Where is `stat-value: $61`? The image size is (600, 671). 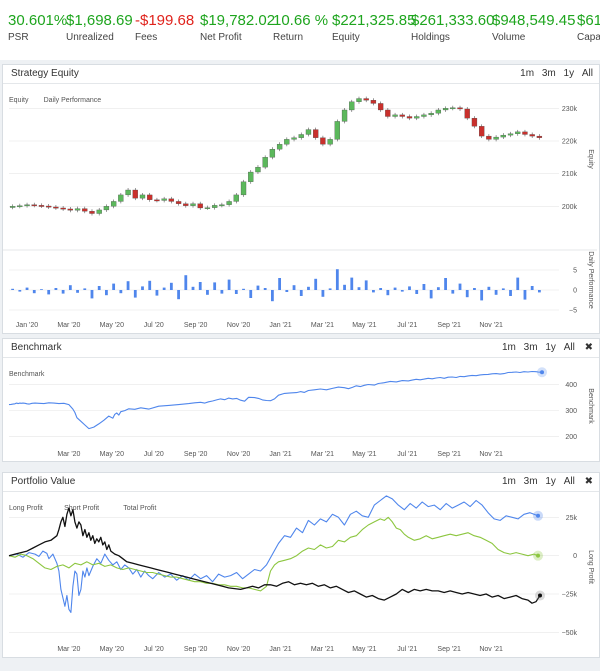 stat-value: $61 is located at coordinates (588, 20).